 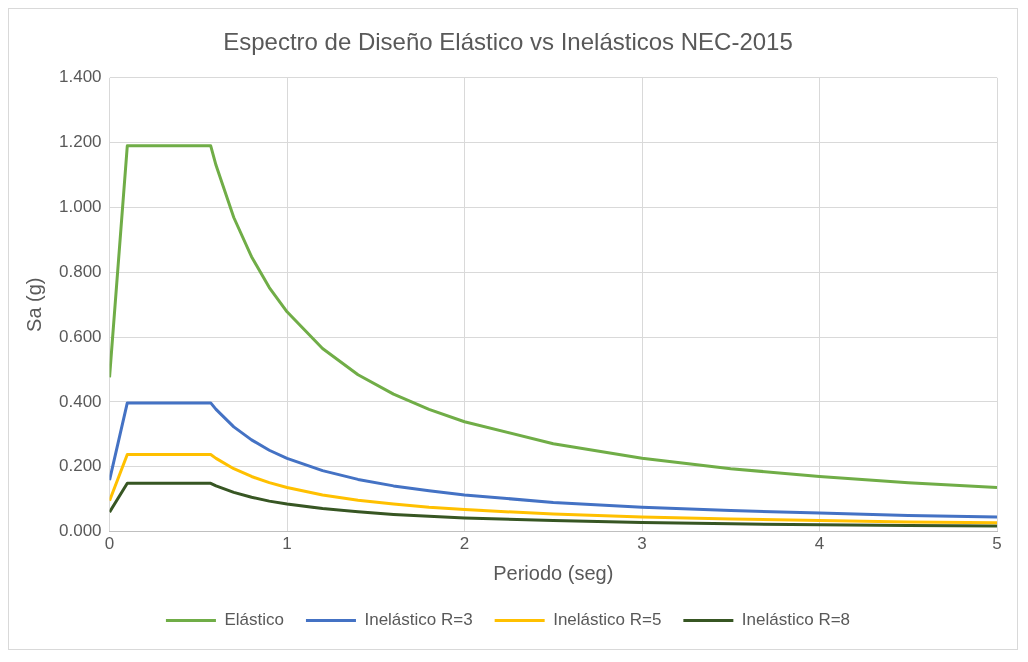 What do you see at coordinates (80, 207) in the screenshot?
I see `y-tick-label: 1.000` at bounding box center [80, 207].